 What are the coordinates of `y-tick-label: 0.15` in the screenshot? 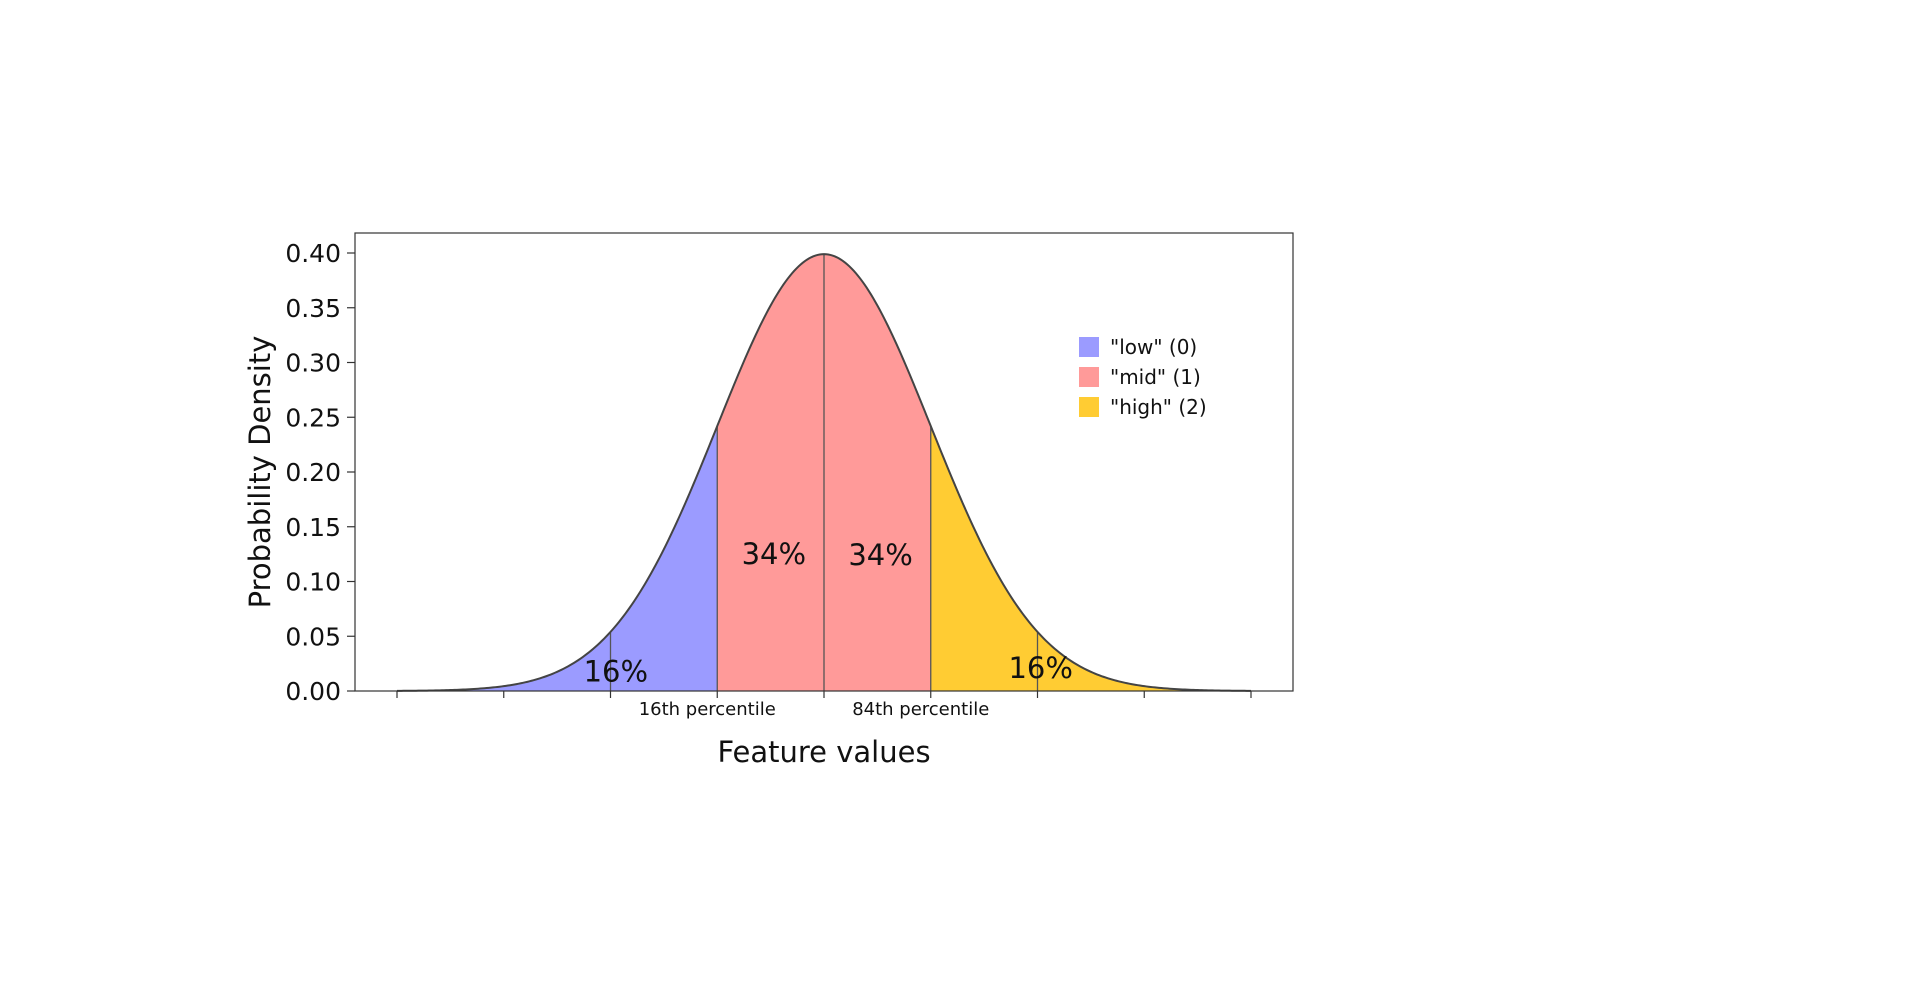 It's located at (313, 527).